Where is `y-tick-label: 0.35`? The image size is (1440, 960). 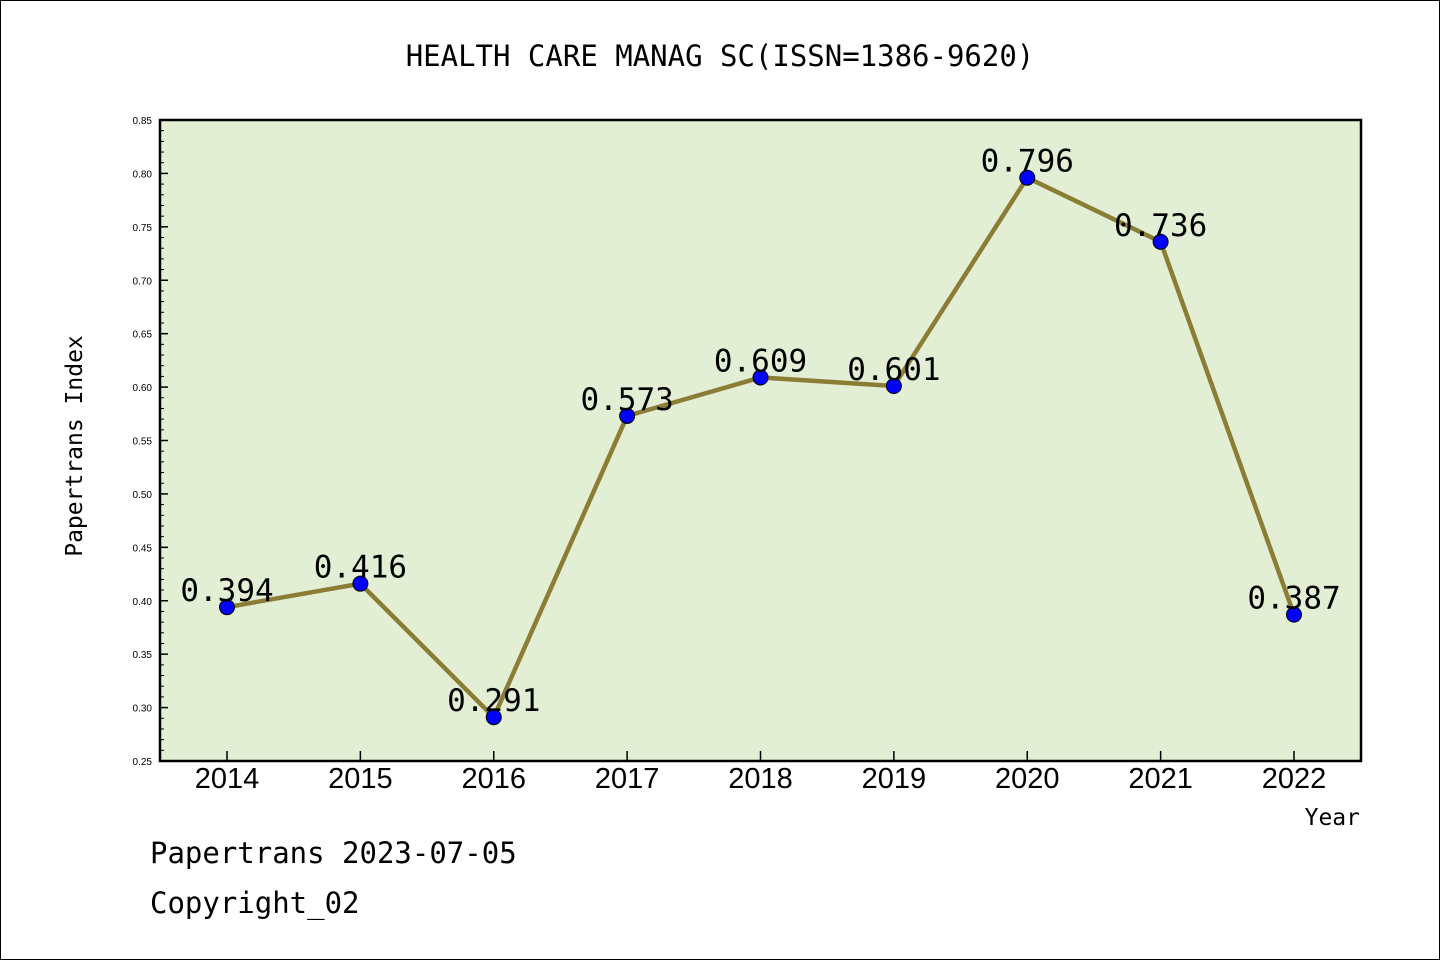
y-tick-label: 0.35 is located at coordinates (143, 655).